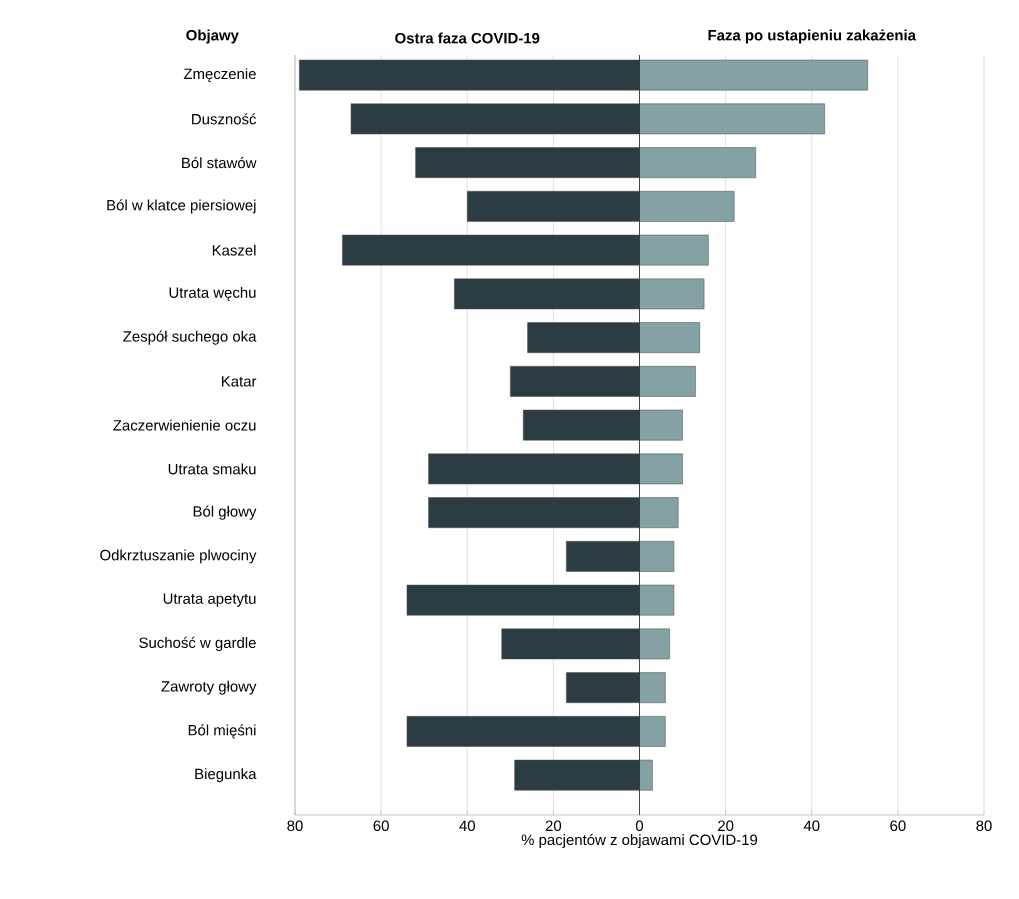 The height and width of the screenshot is (899, 1019). What do you see at coordinates (812, 36) in the screenshot?
I see `series-label: Faza po ustapieniu zakażenia` at bounding box center [812, 36].